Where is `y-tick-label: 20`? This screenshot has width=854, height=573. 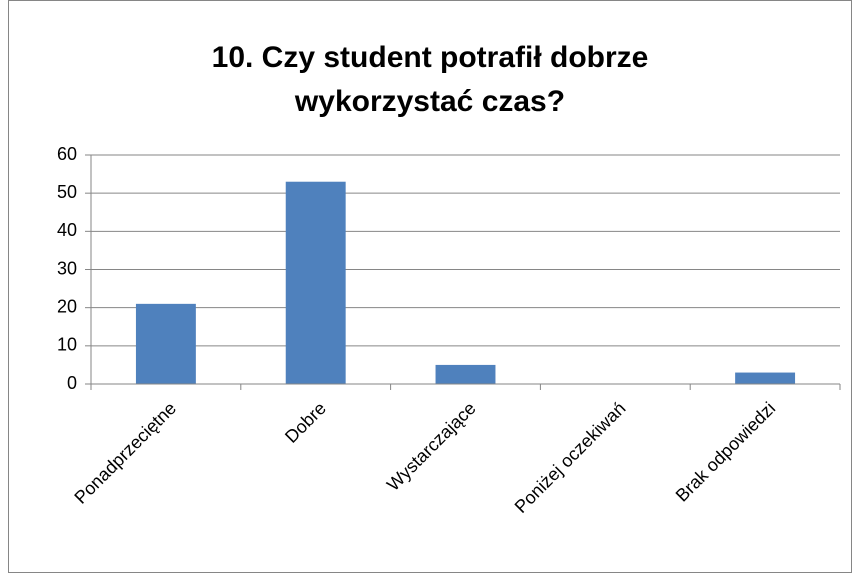 y-tick-label: 20 is located at coordinates (67, 306).